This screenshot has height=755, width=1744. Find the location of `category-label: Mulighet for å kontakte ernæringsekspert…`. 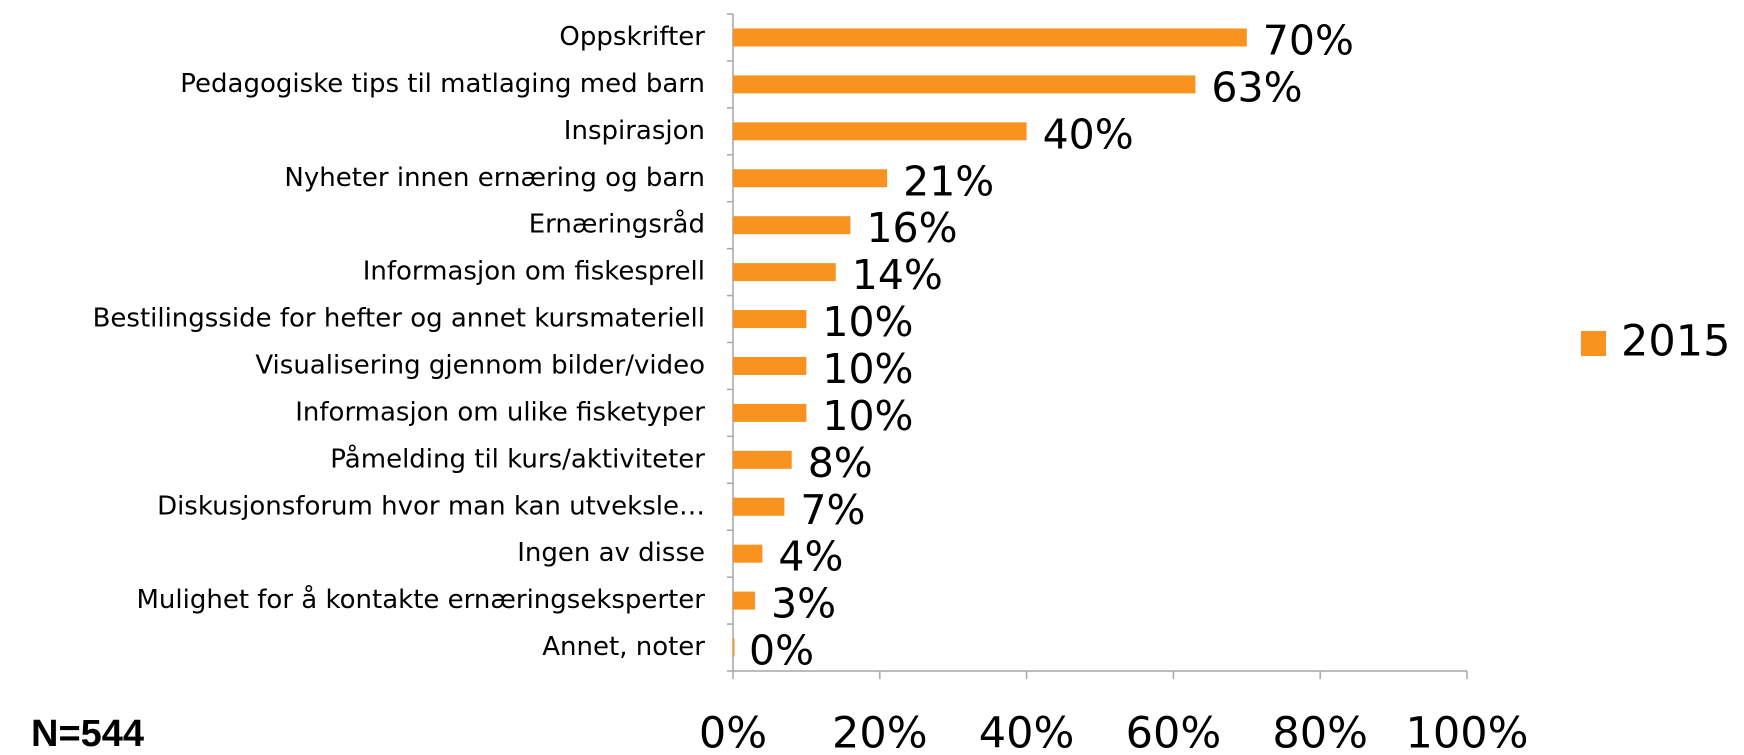

category-label: Mulighet for å kontakte ernæringsekspert… is located at coordinates (420, 599).